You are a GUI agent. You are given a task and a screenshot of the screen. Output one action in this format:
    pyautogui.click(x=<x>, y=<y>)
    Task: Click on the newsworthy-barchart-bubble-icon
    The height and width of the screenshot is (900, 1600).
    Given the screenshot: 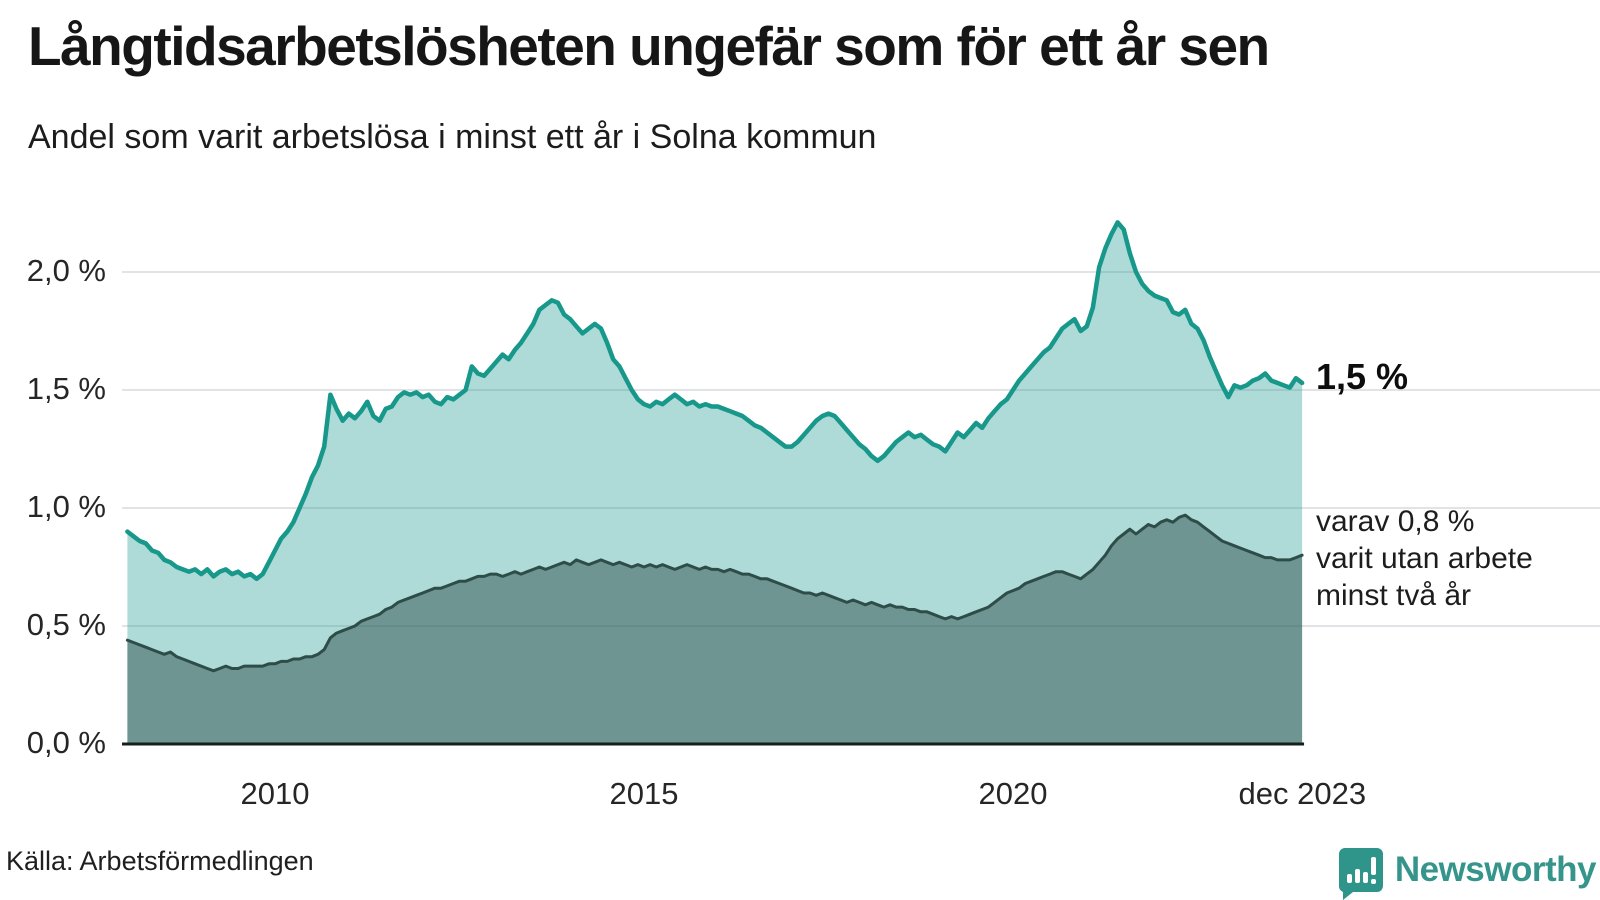 What is the action you would take?
    pyautogui.click(x=1360, y=874)
    